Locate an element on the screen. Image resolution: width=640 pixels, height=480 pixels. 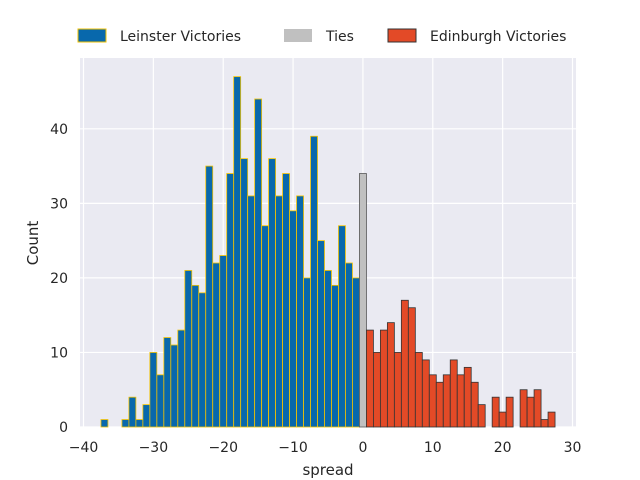
x-tick-label: −40 is located at coordinates (84, 448).